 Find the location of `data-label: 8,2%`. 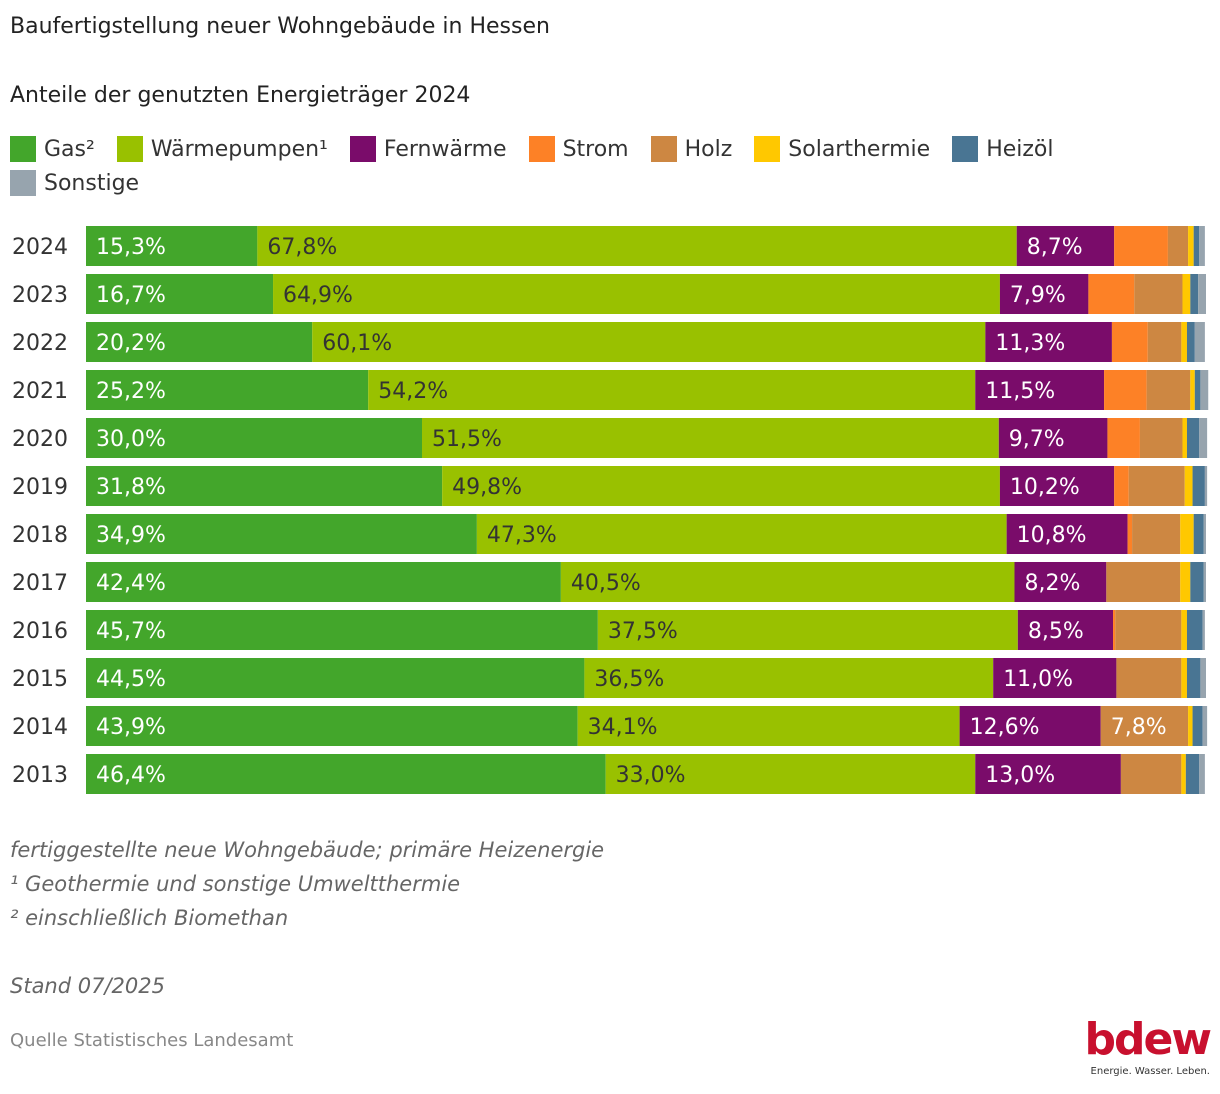

data-label: 8,2% is located at coordinates (1052, 583).